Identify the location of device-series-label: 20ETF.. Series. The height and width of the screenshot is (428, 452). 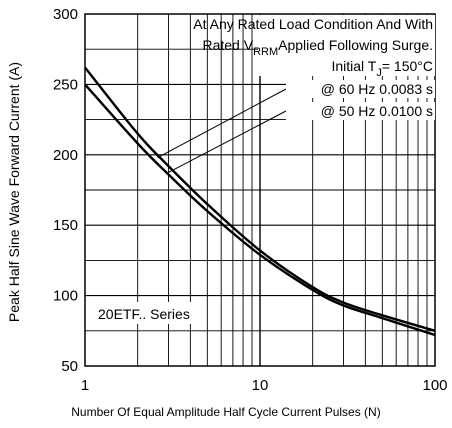
(144, 314).